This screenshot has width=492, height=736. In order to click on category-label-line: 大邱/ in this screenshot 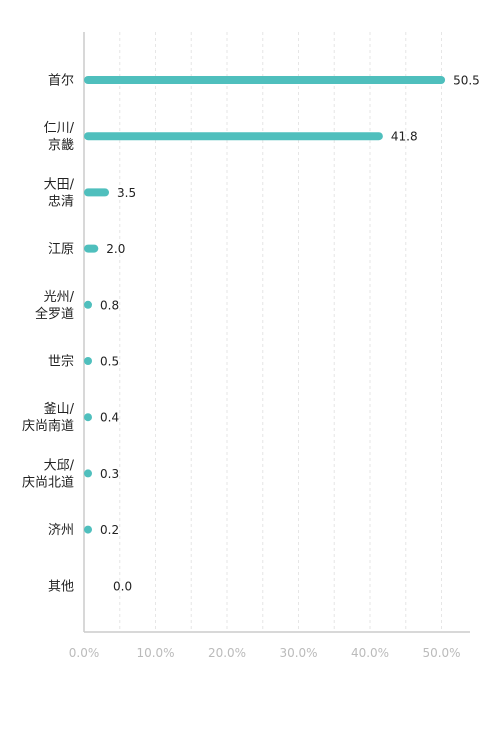, I will do `click(59, 465)`.